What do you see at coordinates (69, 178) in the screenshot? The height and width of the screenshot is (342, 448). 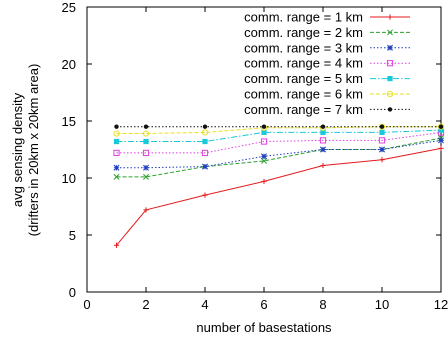 I see `y-tick-label: 10` at bounding box center [69, 178].